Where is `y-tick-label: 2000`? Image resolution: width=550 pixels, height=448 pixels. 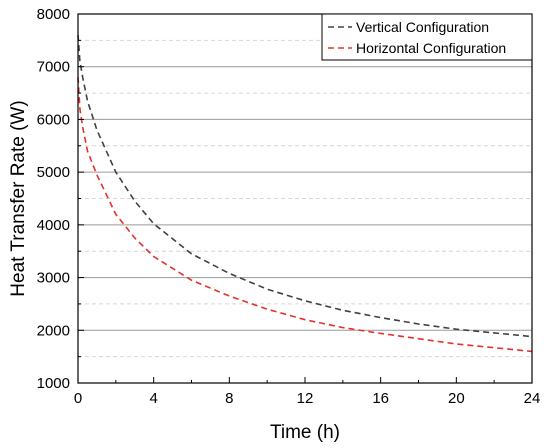
y-tick-label: 2000 is located at coordinates (53, 330).